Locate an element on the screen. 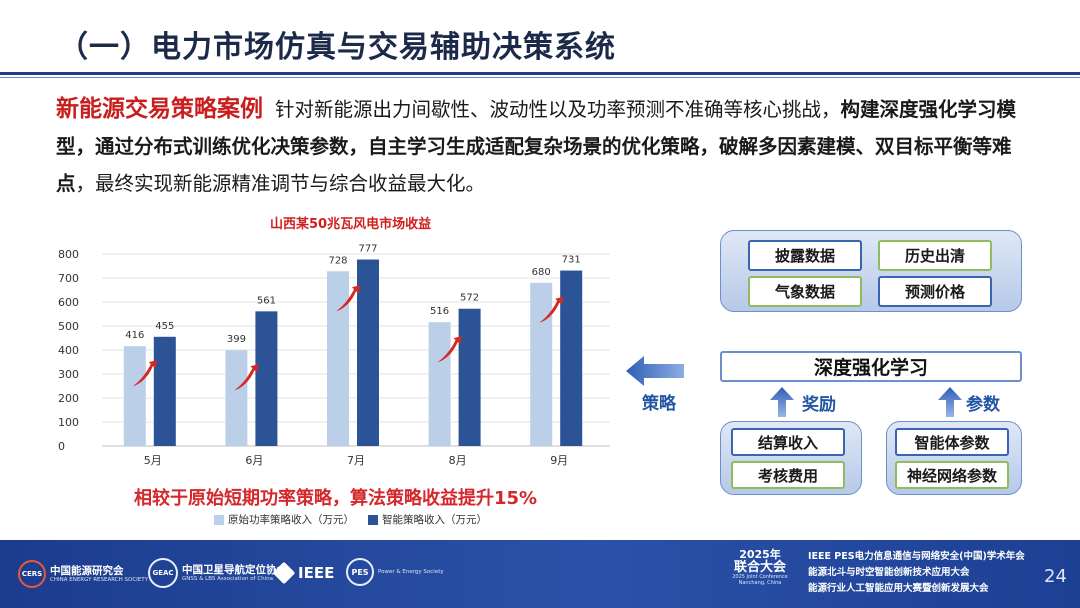  legend-swatch-baseline is located at coordinates (219, 519).